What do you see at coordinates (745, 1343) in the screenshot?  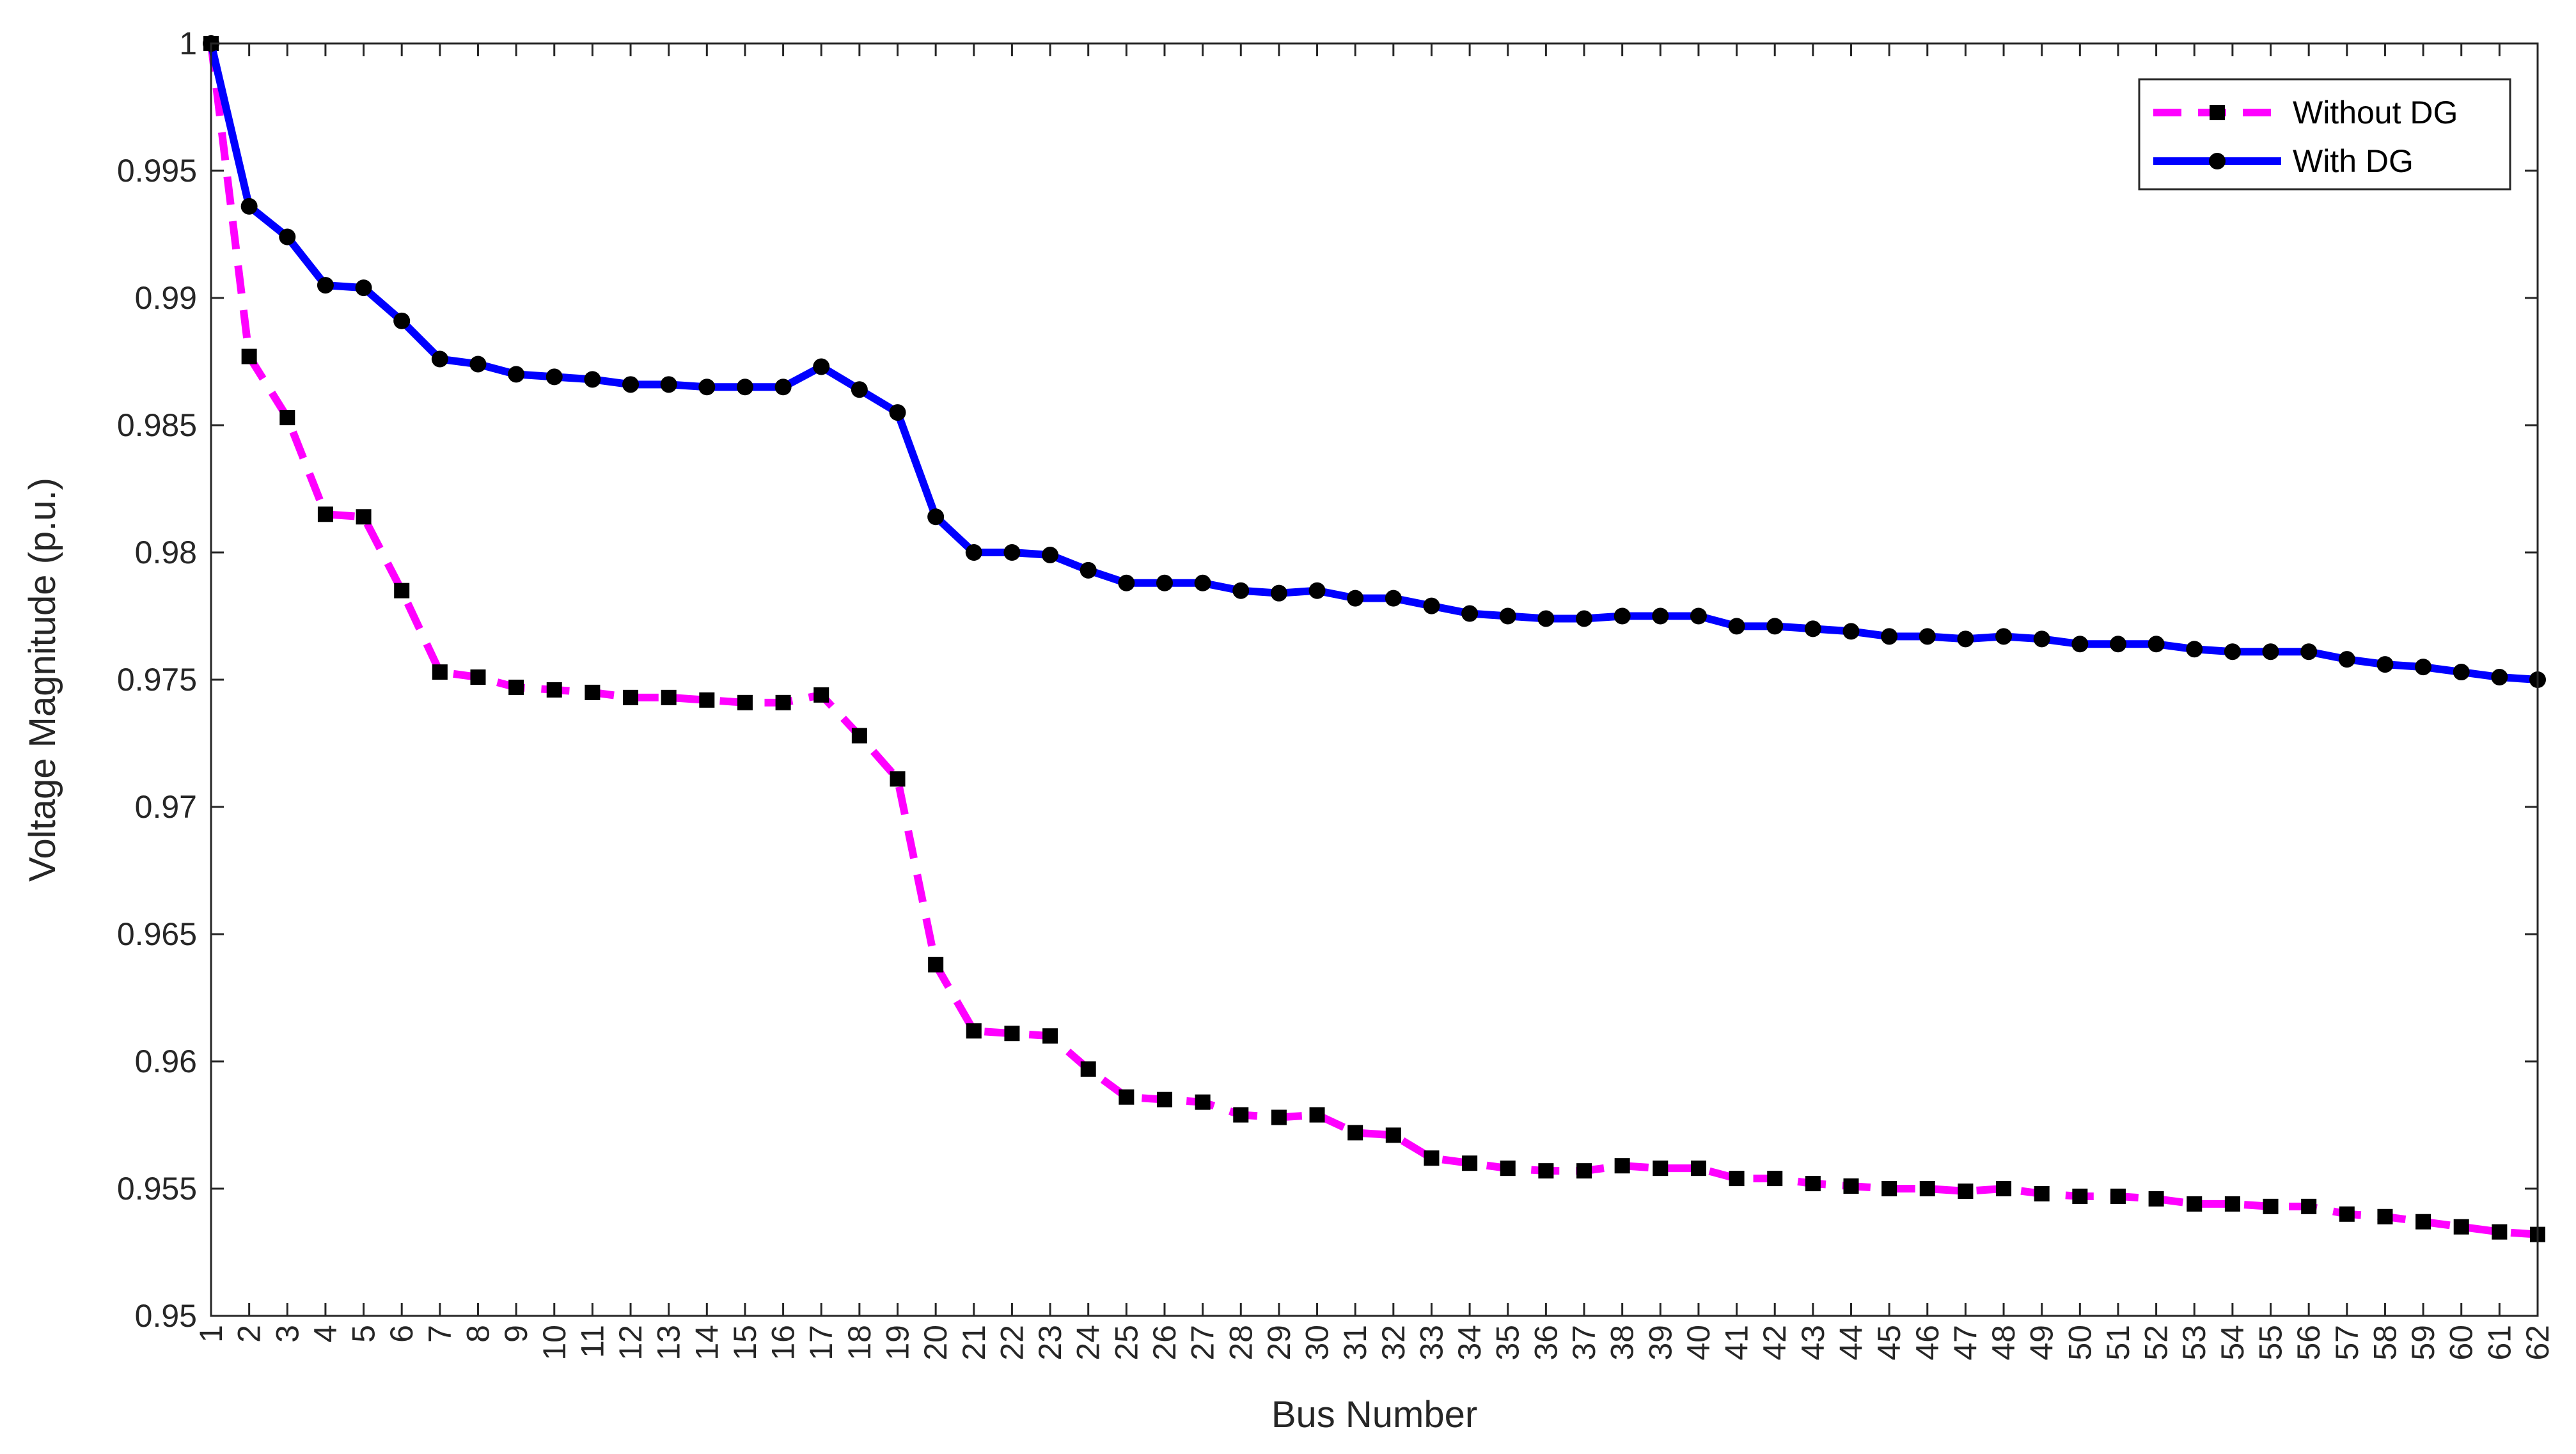 I see `x-tick-label: 15` at bounding box center [745, 1343].